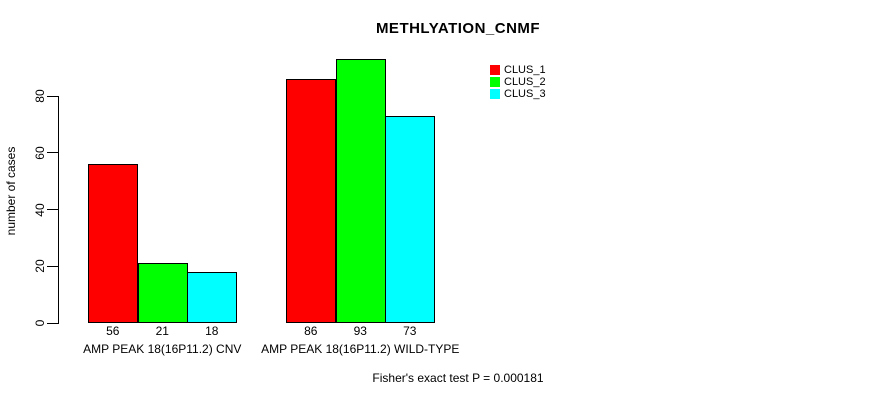  I want to click on y-tick-label-0: 0, so click(40, 323).